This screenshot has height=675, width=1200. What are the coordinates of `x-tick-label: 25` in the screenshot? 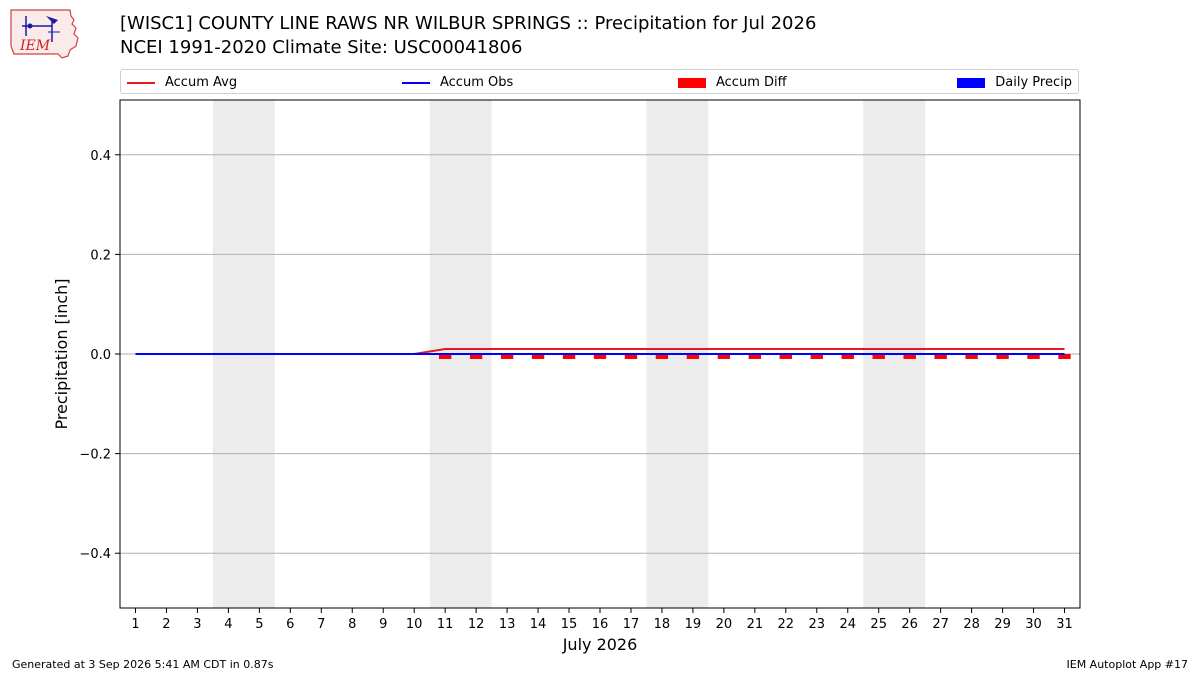 It's located at (878, 624).